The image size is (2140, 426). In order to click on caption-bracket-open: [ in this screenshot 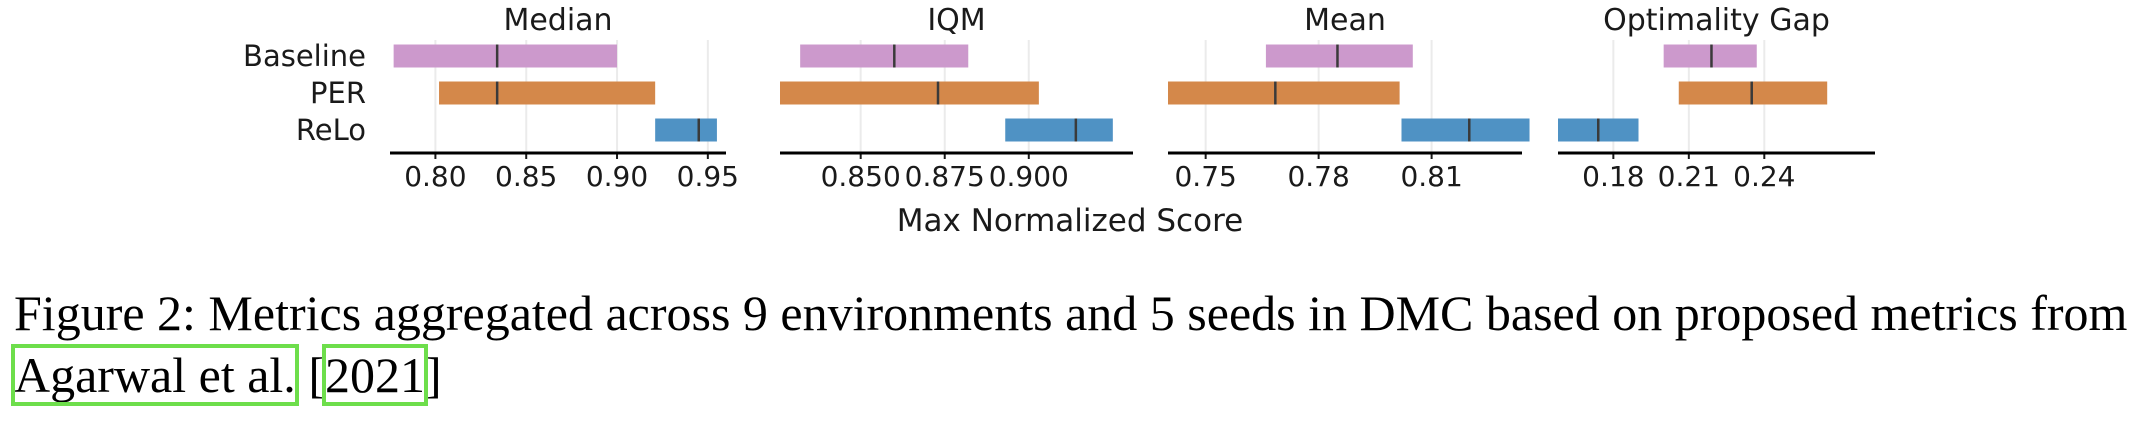, I will do `click(310, 375)`.